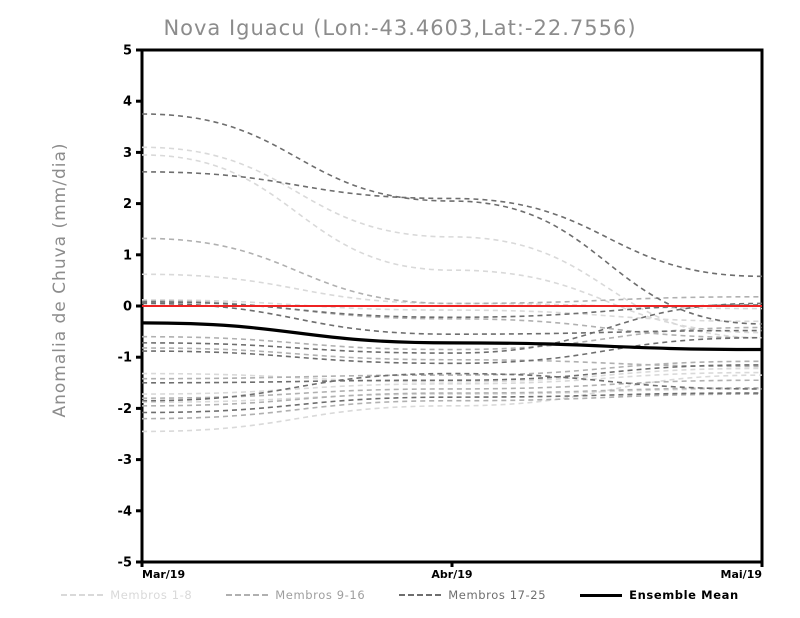 The image size is (800, 618). I want to click on y-axis-tick-label: -4, so click(125, 511).